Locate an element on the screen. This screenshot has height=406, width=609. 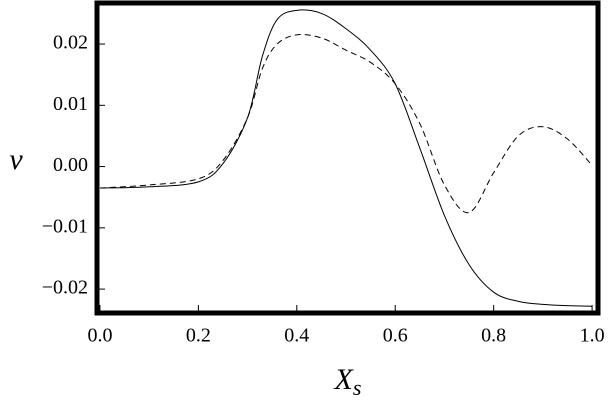
y-tick-label: −0.02 is located at coordinates (65, 288).